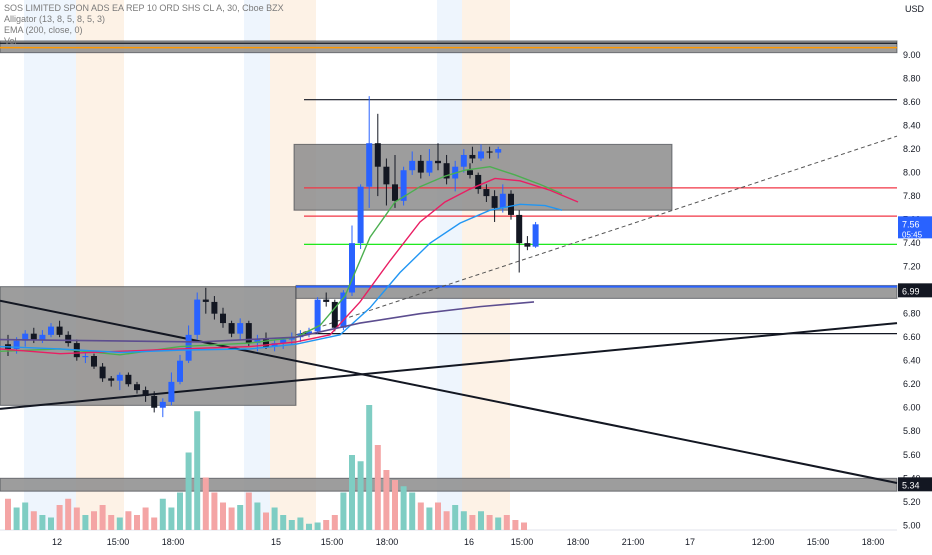 The width and height of the screenshot is (932, 555). What do you see at coordinates (912, 314) in the screenshot?
I see `price-tick-label: 6.80` at bounding box center [912, 314].